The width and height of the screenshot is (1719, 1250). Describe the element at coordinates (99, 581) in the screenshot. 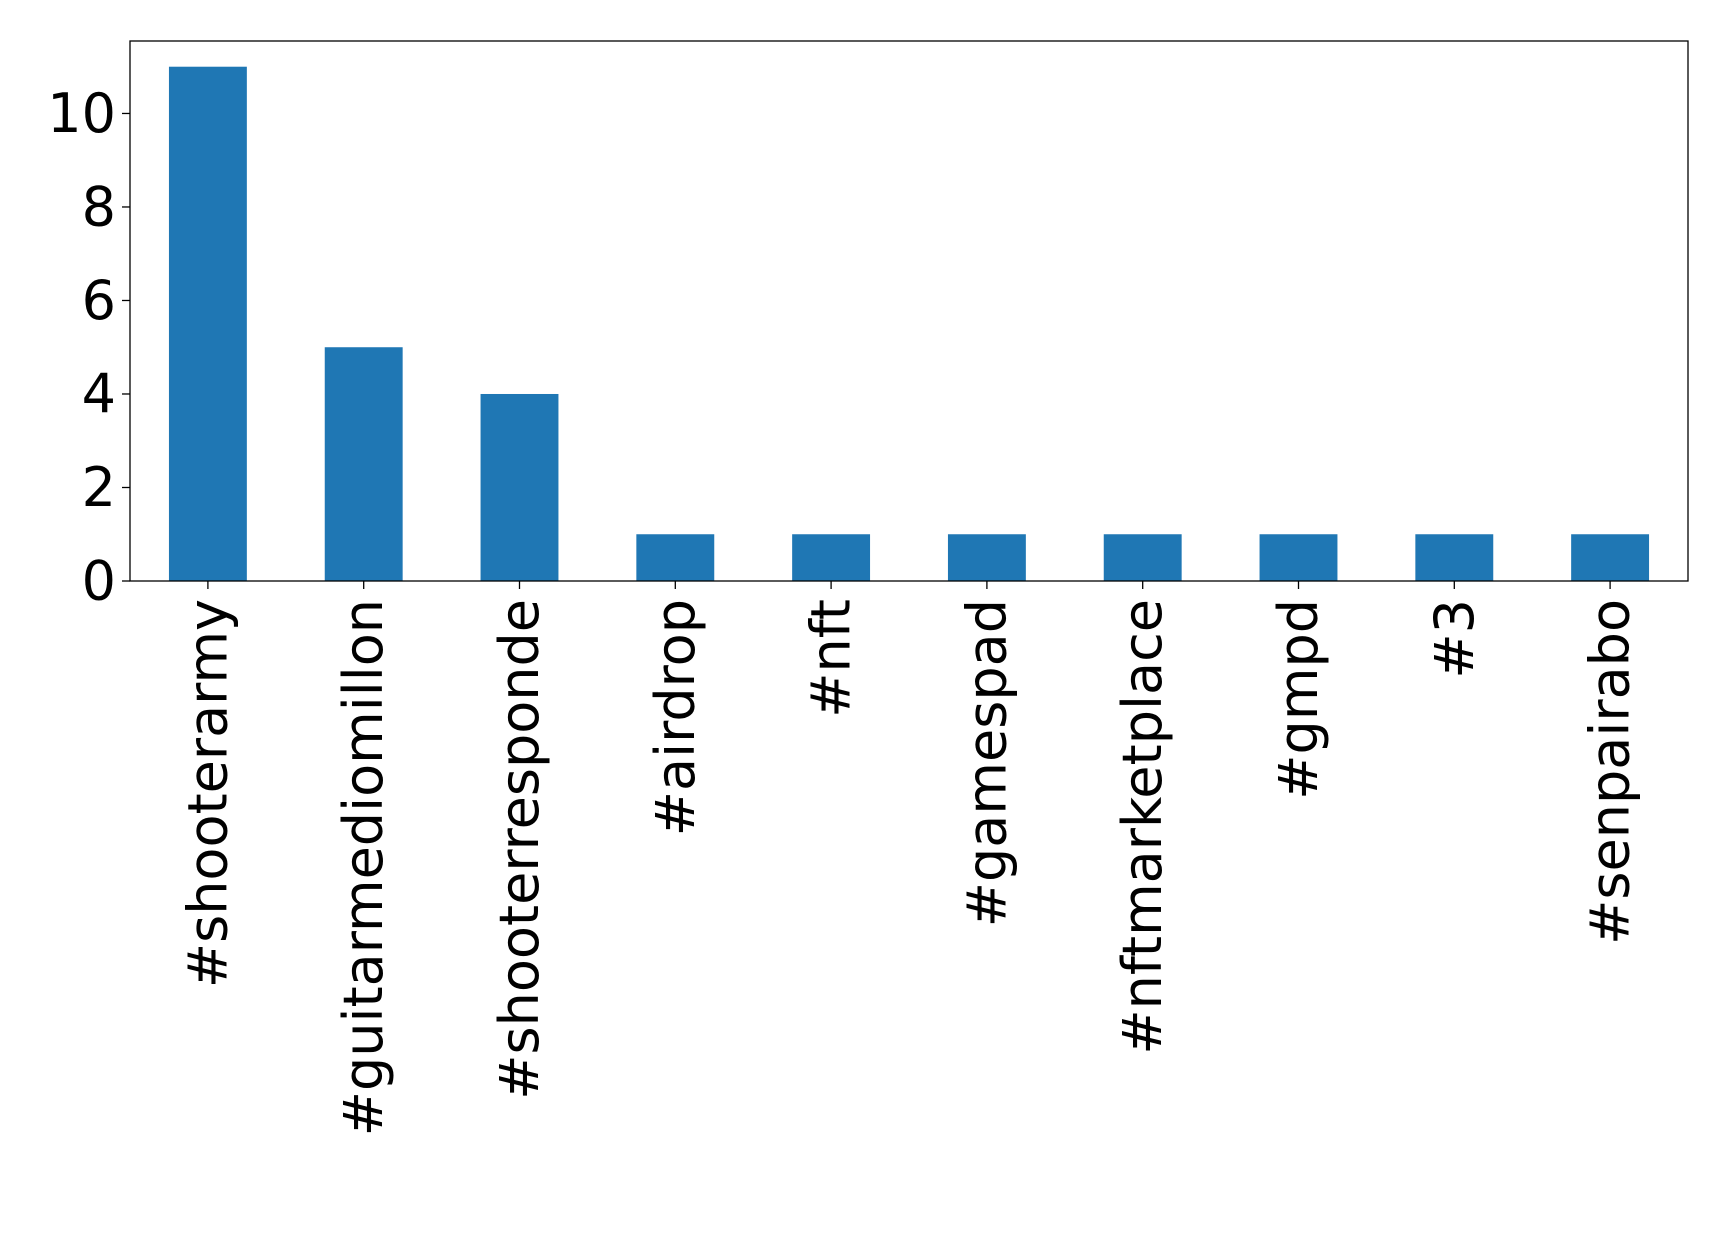

I see `y-tick-label: 0` at that location.